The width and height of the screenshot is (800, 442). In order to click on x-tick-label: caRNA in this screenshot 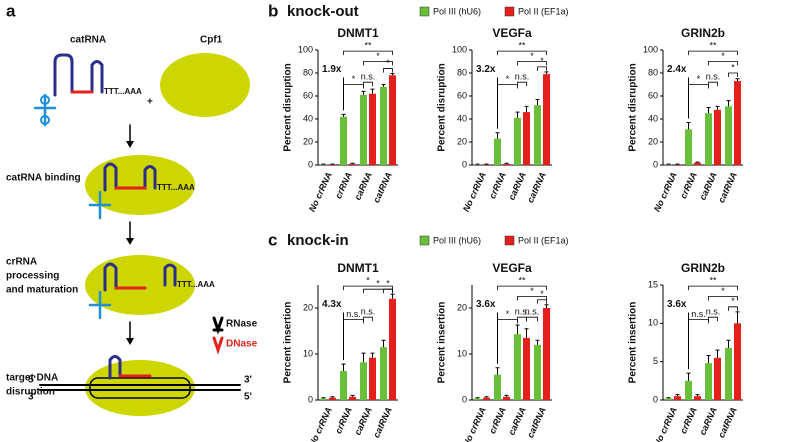, I will do `click(708, 186)`.